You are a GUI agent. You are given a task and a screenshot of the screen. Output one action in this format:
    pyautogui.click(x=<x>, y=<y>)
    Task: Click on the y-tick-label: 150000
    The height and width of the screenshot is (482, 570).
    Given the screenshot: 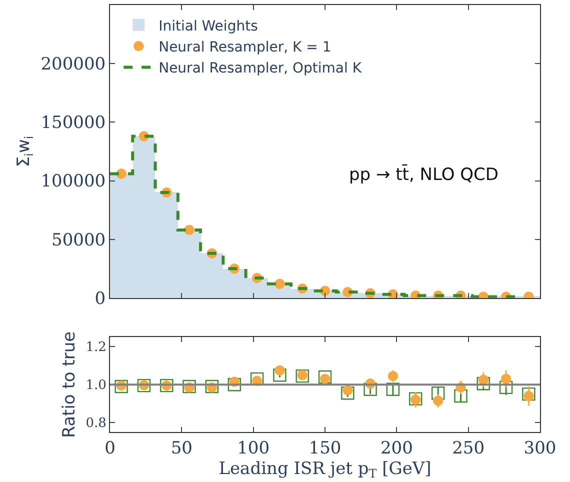 What is the action you would take?
    pyautogui.click(x=73, y=123)
    